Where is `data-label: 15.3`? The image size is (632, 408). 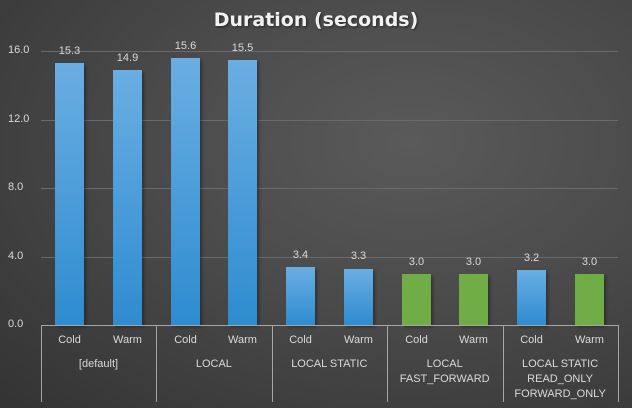 data-label: 15.3 is located at coordinates (69, 50).